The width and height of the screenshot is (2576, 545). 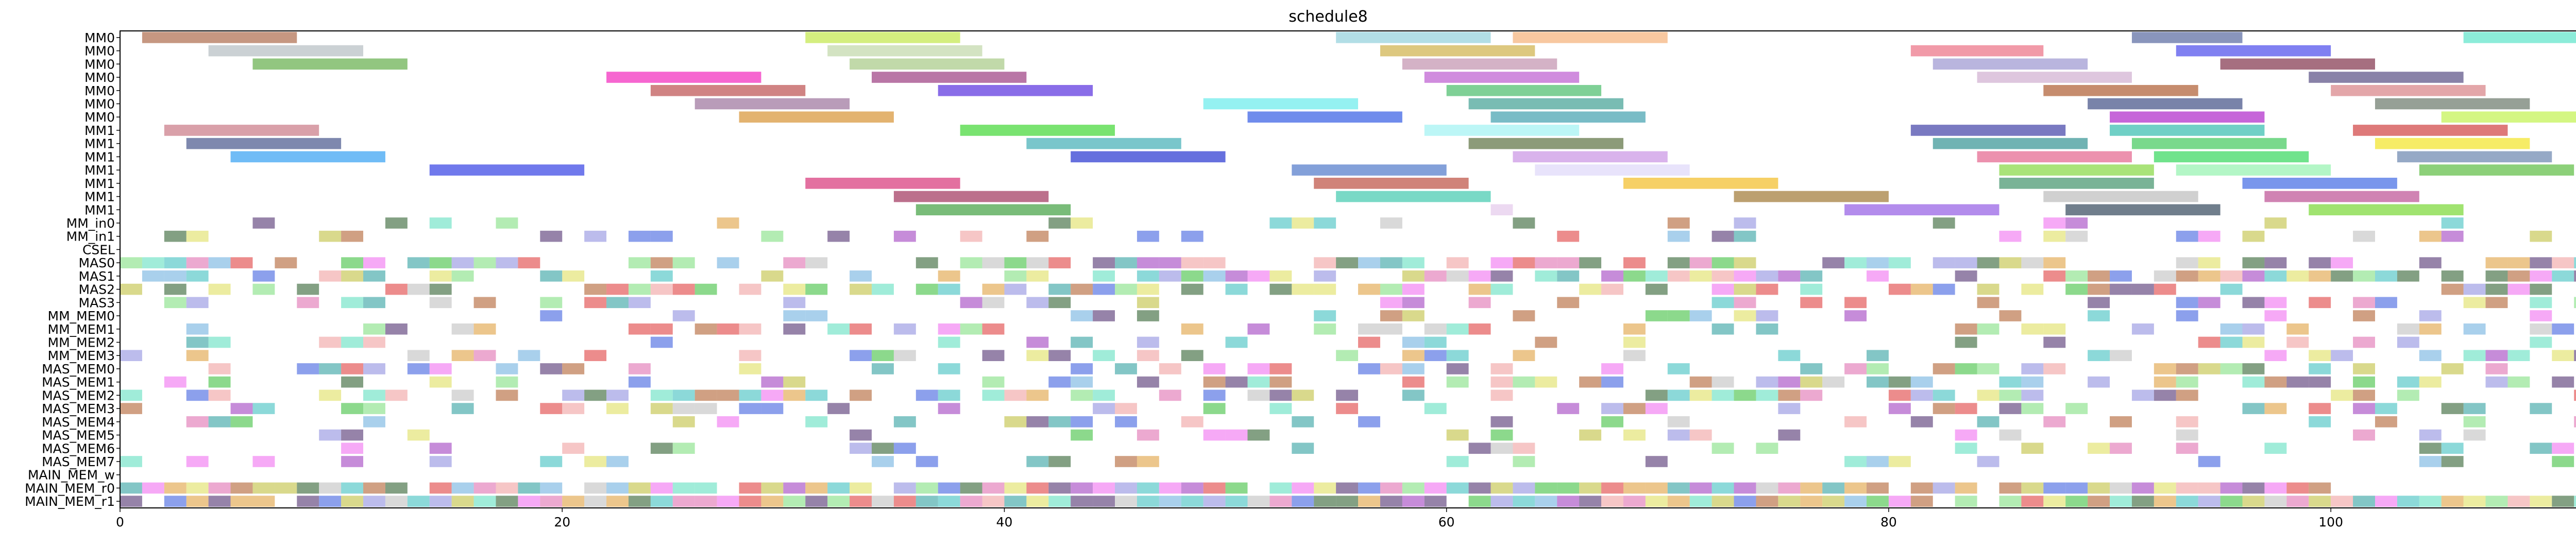 What do you see at coordinates (1446, 522) in the screenshot?
I see `x-tick-label: 60` at bounding box center [1446, 522].